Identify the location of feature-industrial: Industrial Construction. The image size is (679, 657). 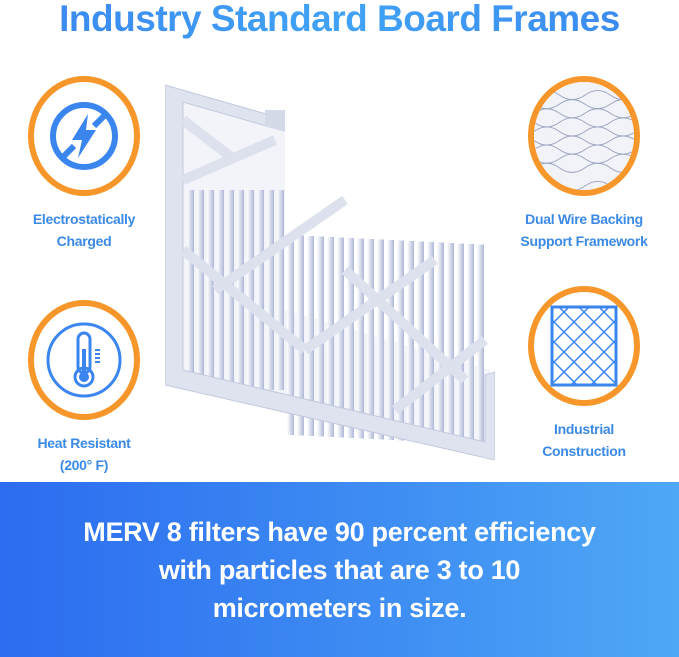
(584, 374).